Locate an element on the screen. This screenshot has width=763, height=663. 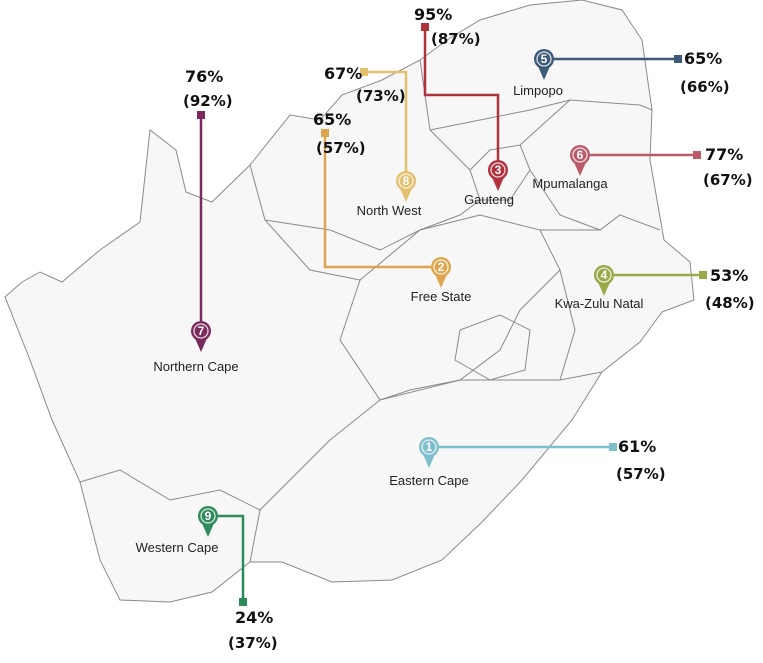
pin-number: 2 is located at coordinates (441, 267).